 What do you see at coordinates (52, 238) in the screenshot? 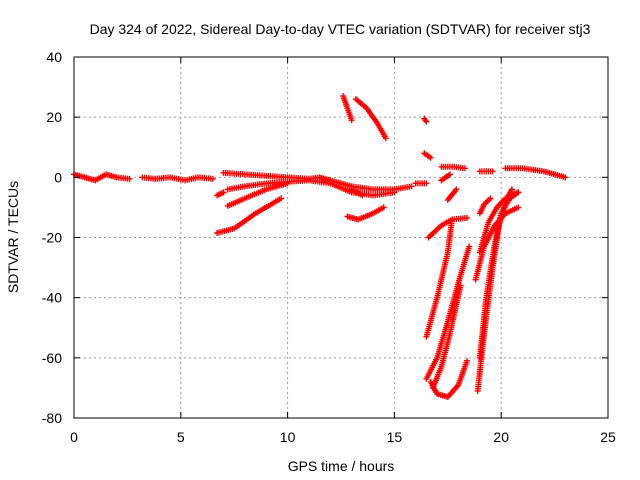
I see `y-tick-label: -20` at bounding box center [52, 238].